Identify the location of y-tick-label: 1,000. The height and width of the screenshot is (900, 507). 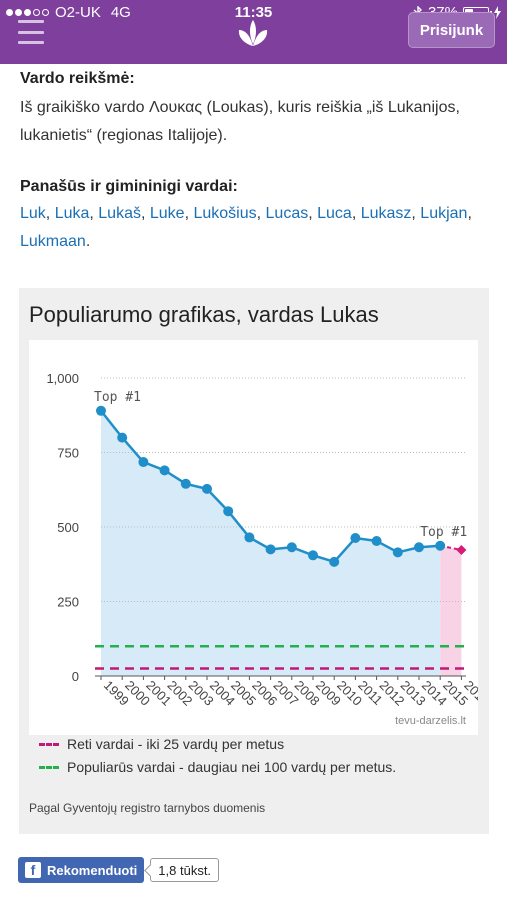
(62, 378).